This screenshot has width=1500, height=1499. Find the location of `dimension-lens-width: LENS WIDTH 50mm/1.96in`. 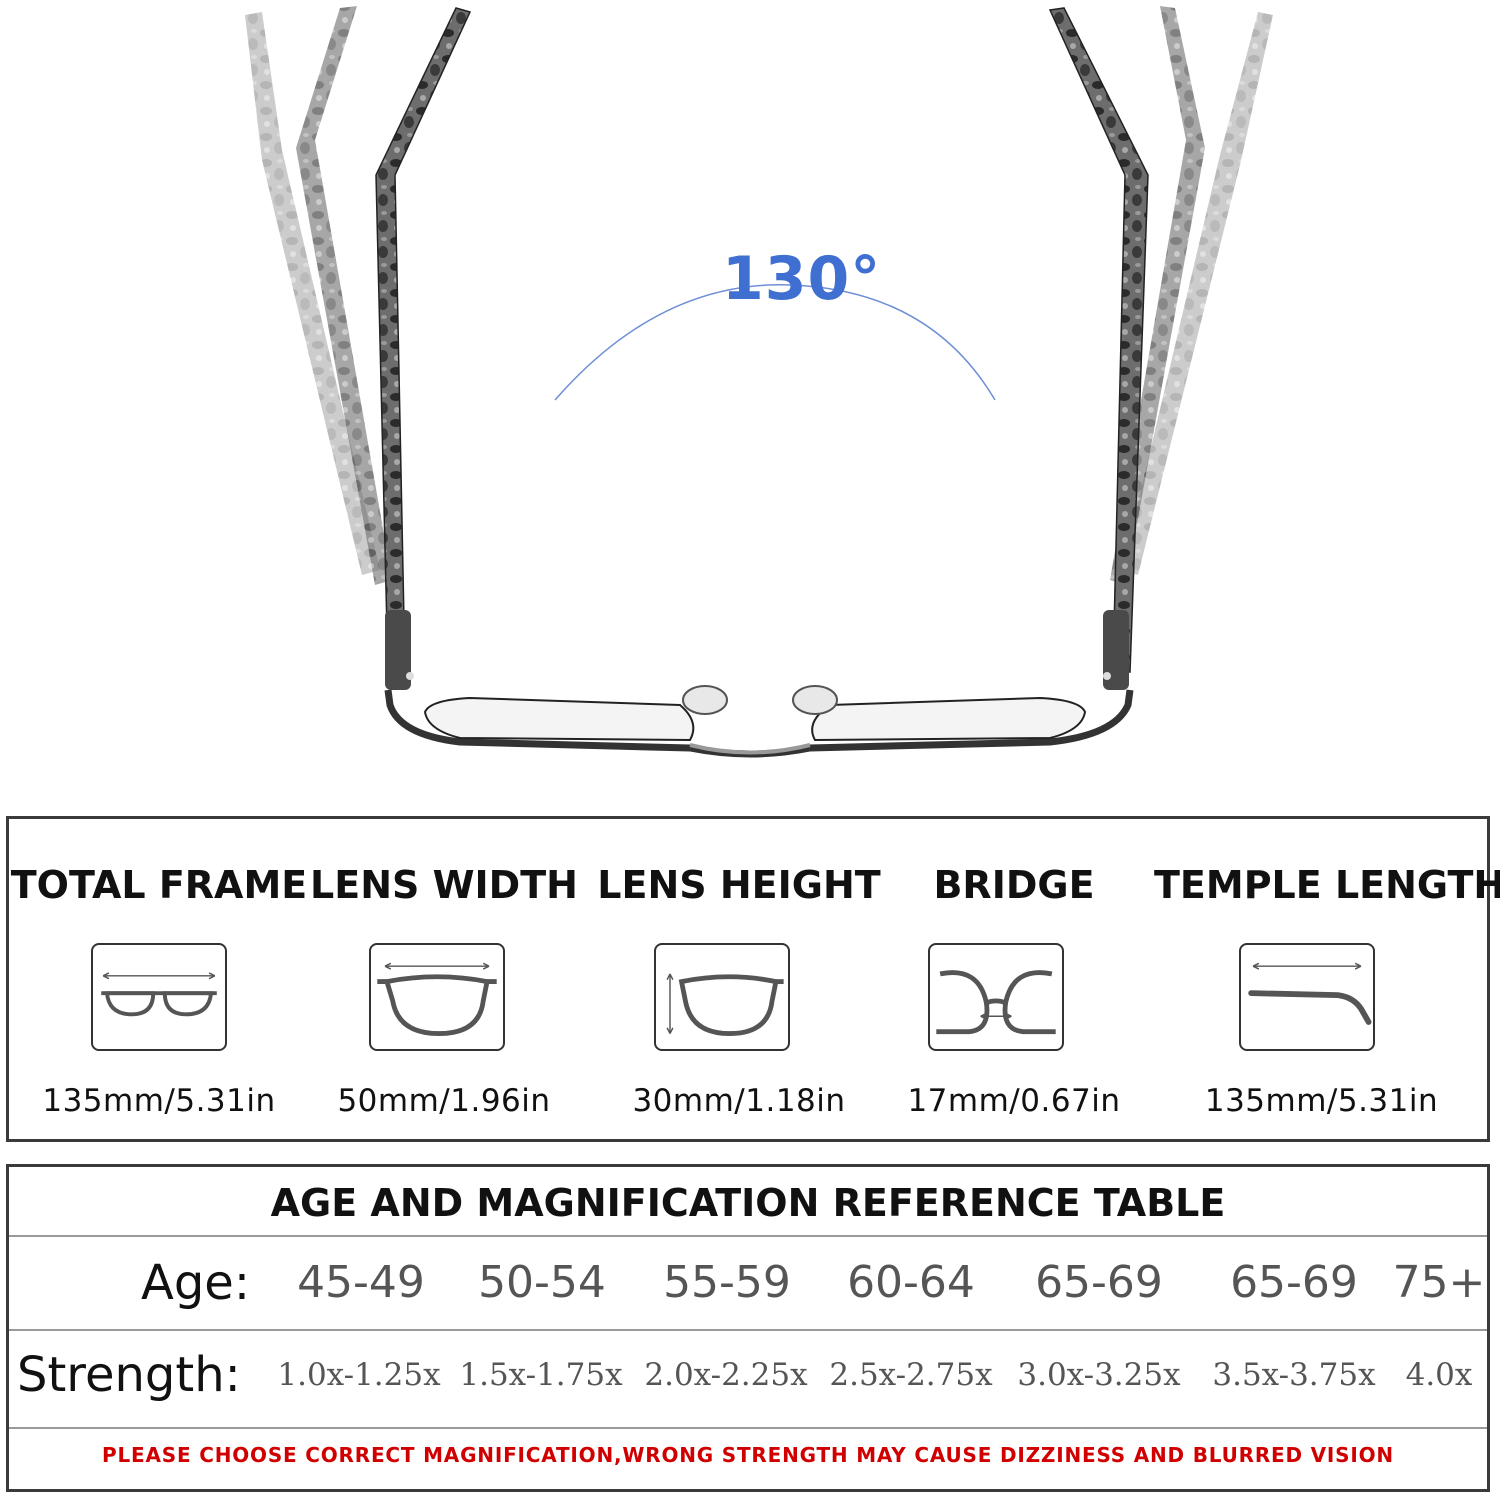

dimension-lens-width: LENS WIDTH 50mm/1.96in is located at coordinates (444, 979).